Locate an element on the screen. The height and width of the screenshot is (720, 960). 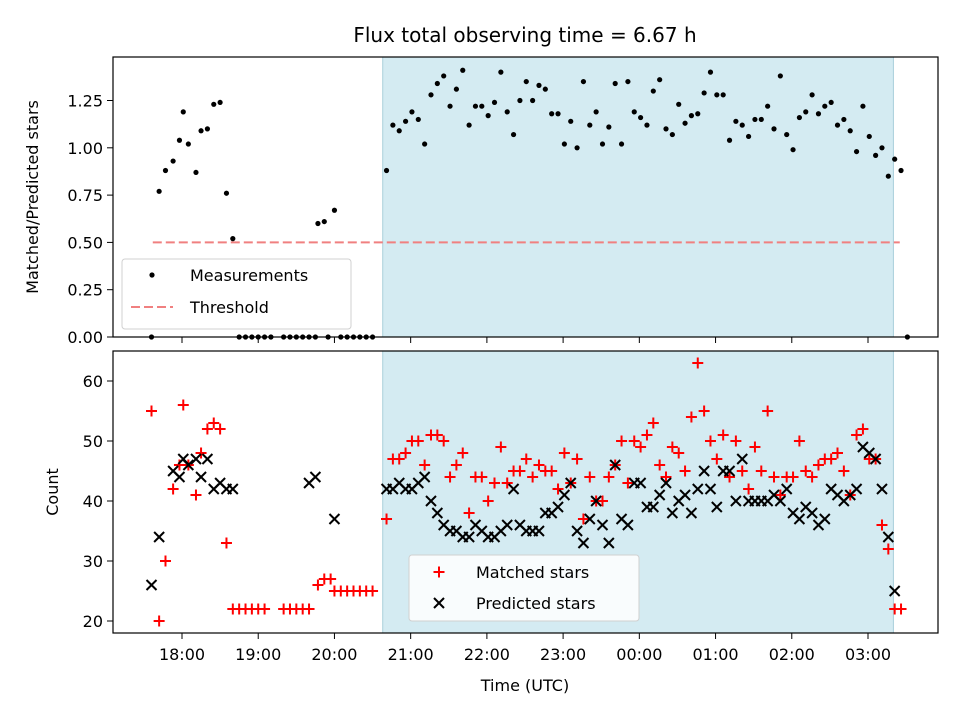
legend-label-matched: Matched stars is located at coordinates (532, 572).